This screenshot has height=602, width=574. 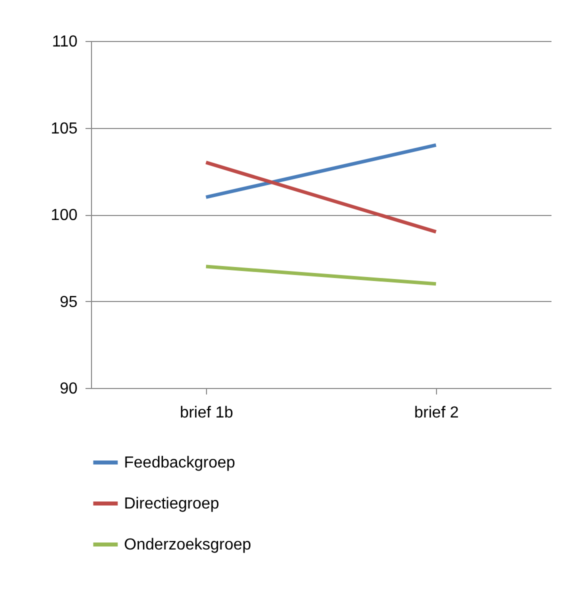 What do you see at coordinates (64, 129) in the screenshot?
I see `y-tick-label: 105` at bounding box center [64, 129].